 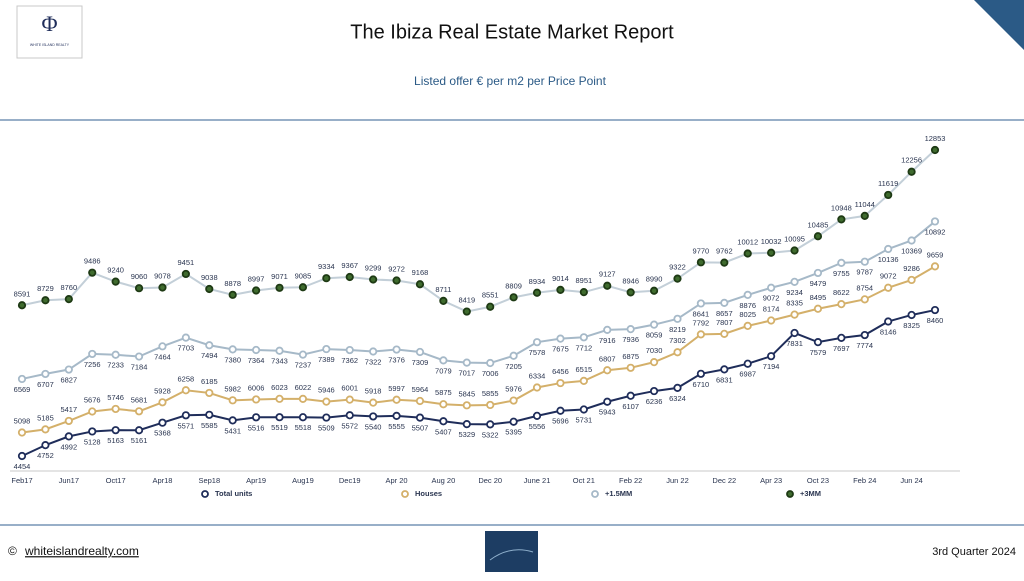 What do you see at coordinates (864, 345) in the screenshot?
I see `data-label: 7774` at bounding box center [864, 345].